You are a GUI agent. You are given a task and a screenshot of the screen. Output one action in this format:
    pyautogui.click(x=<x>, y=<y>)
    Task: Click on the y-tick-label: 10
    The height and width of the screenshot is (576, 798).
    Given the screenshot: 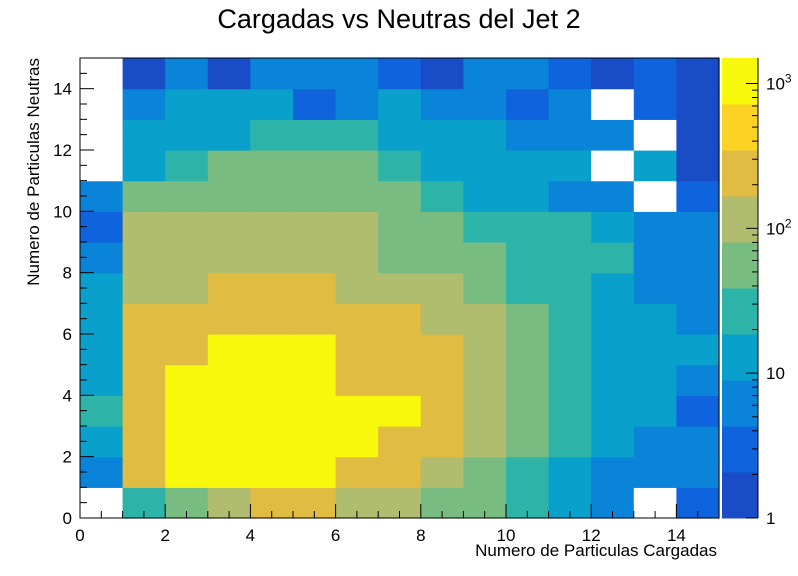 What is the action you would take?
    pyautogui.click(x=62, y=211)
    